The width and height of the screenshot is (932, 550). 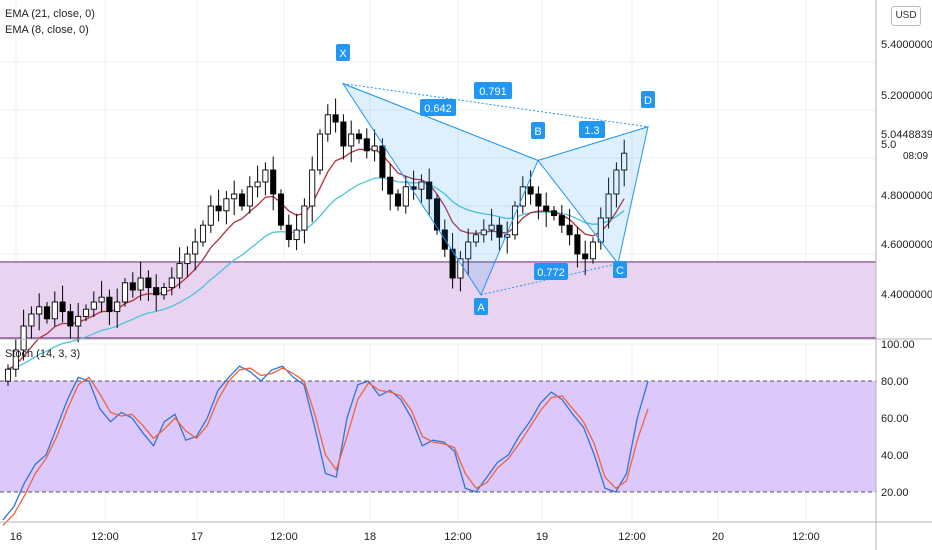 What do you see at coordinates (493, 90) in the screenshot?
I see `ratio-label: 0.791` at bounding box center [493, 90].